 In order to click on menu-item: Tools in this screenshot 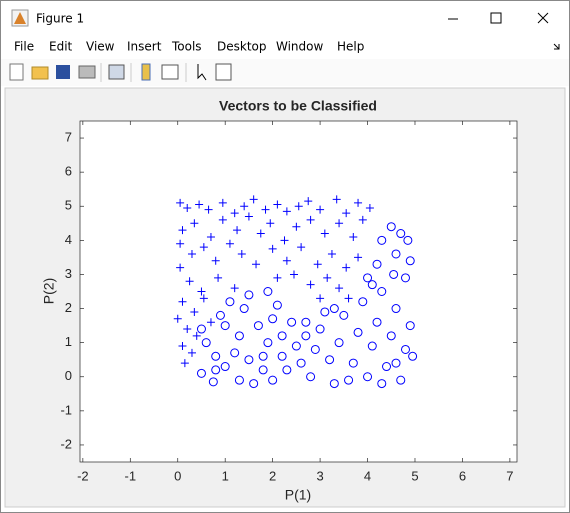, I will do `click(186, 47)`.